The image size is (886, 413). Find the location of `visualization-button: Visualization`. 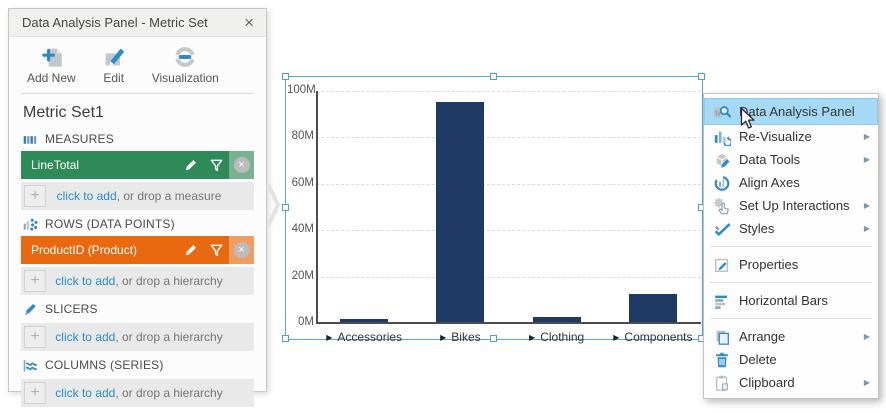

visualization-button: Visualization is located at coordinates (185, 65).